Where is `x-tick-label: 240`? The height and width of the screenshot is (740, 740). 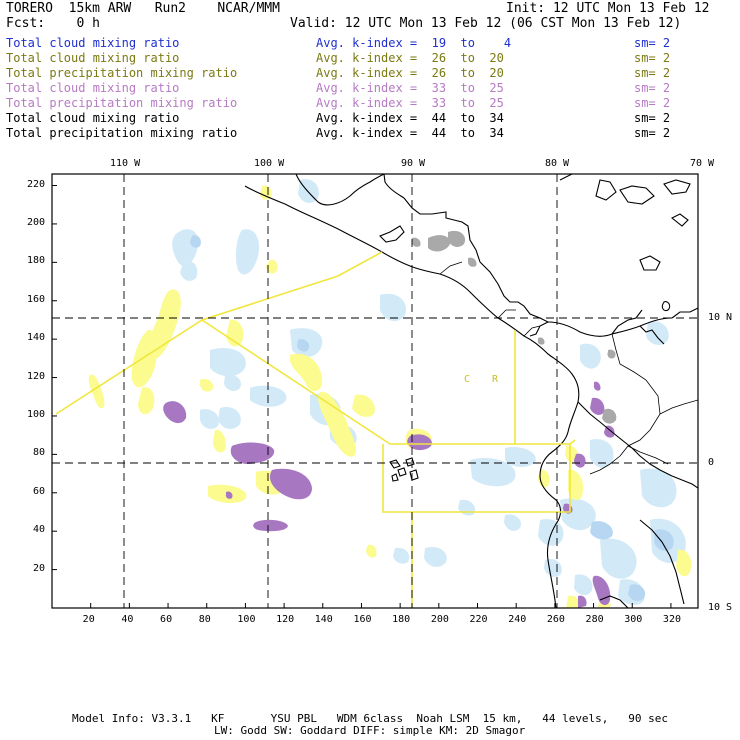
x-tick-label: 240 is located at coordinates (517, 619).